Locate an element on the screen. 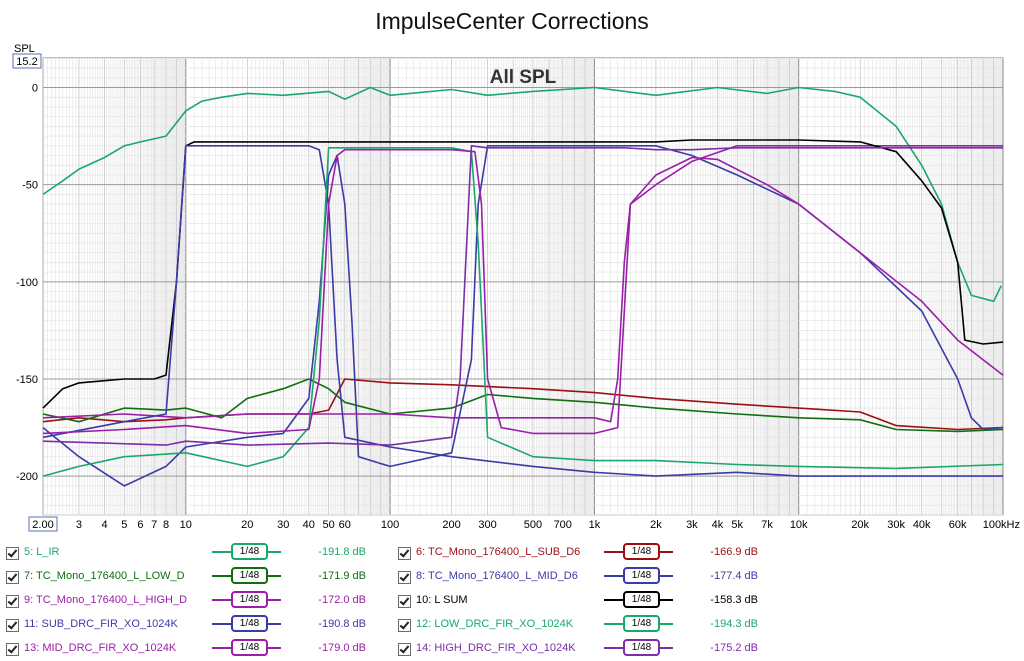 The width and height of the screenshot is (1024, 661). x-tick-label: 50 is located at coordinates (328, 525).